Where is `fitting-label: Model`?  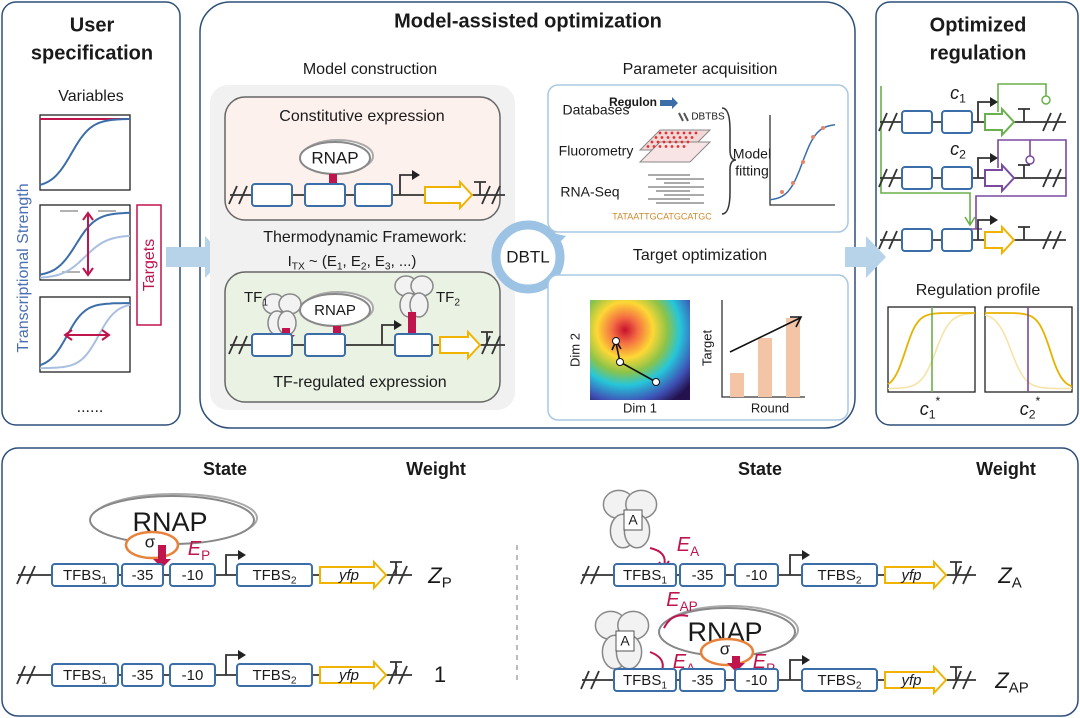
fitting-label: Model is located at coordinates (752, 154).